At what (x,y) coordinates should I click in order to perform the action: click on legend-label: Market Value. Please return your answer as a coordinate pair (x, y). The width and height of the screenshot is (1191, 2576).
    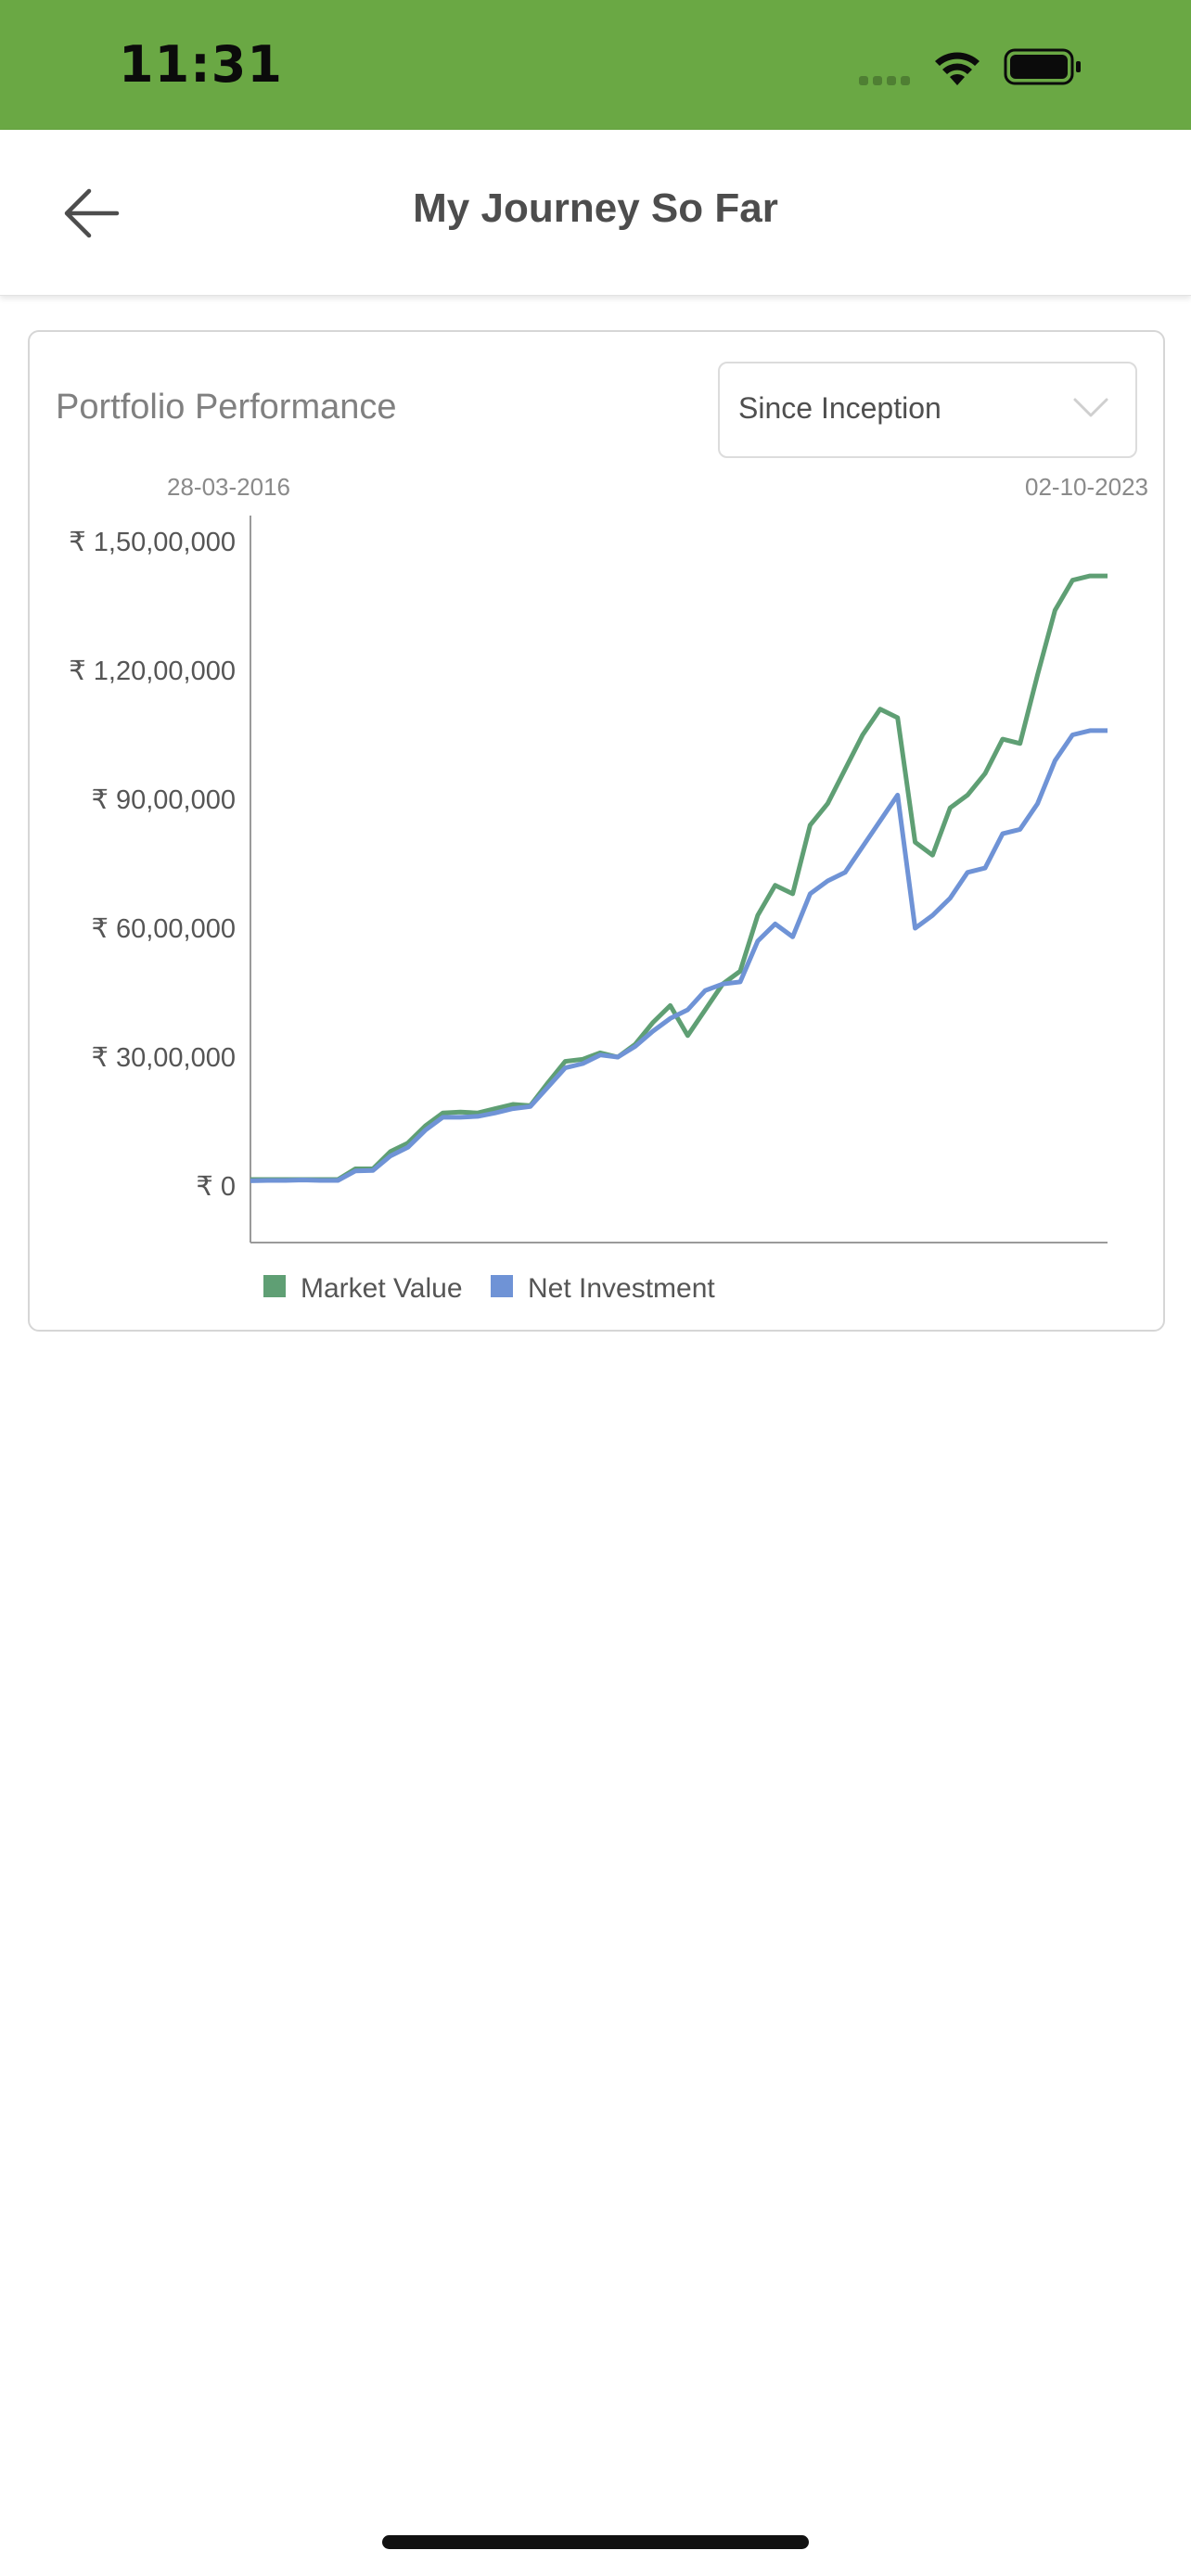
    Looking at the image, I should click on (382, 1289).